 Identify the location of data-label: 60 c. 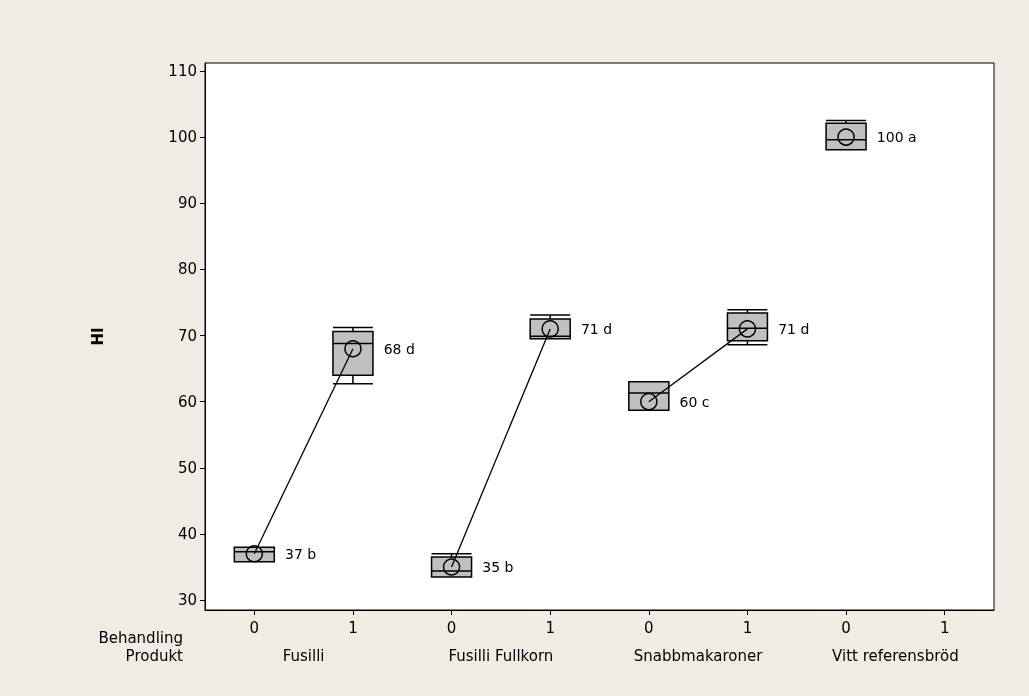
(694, 401).